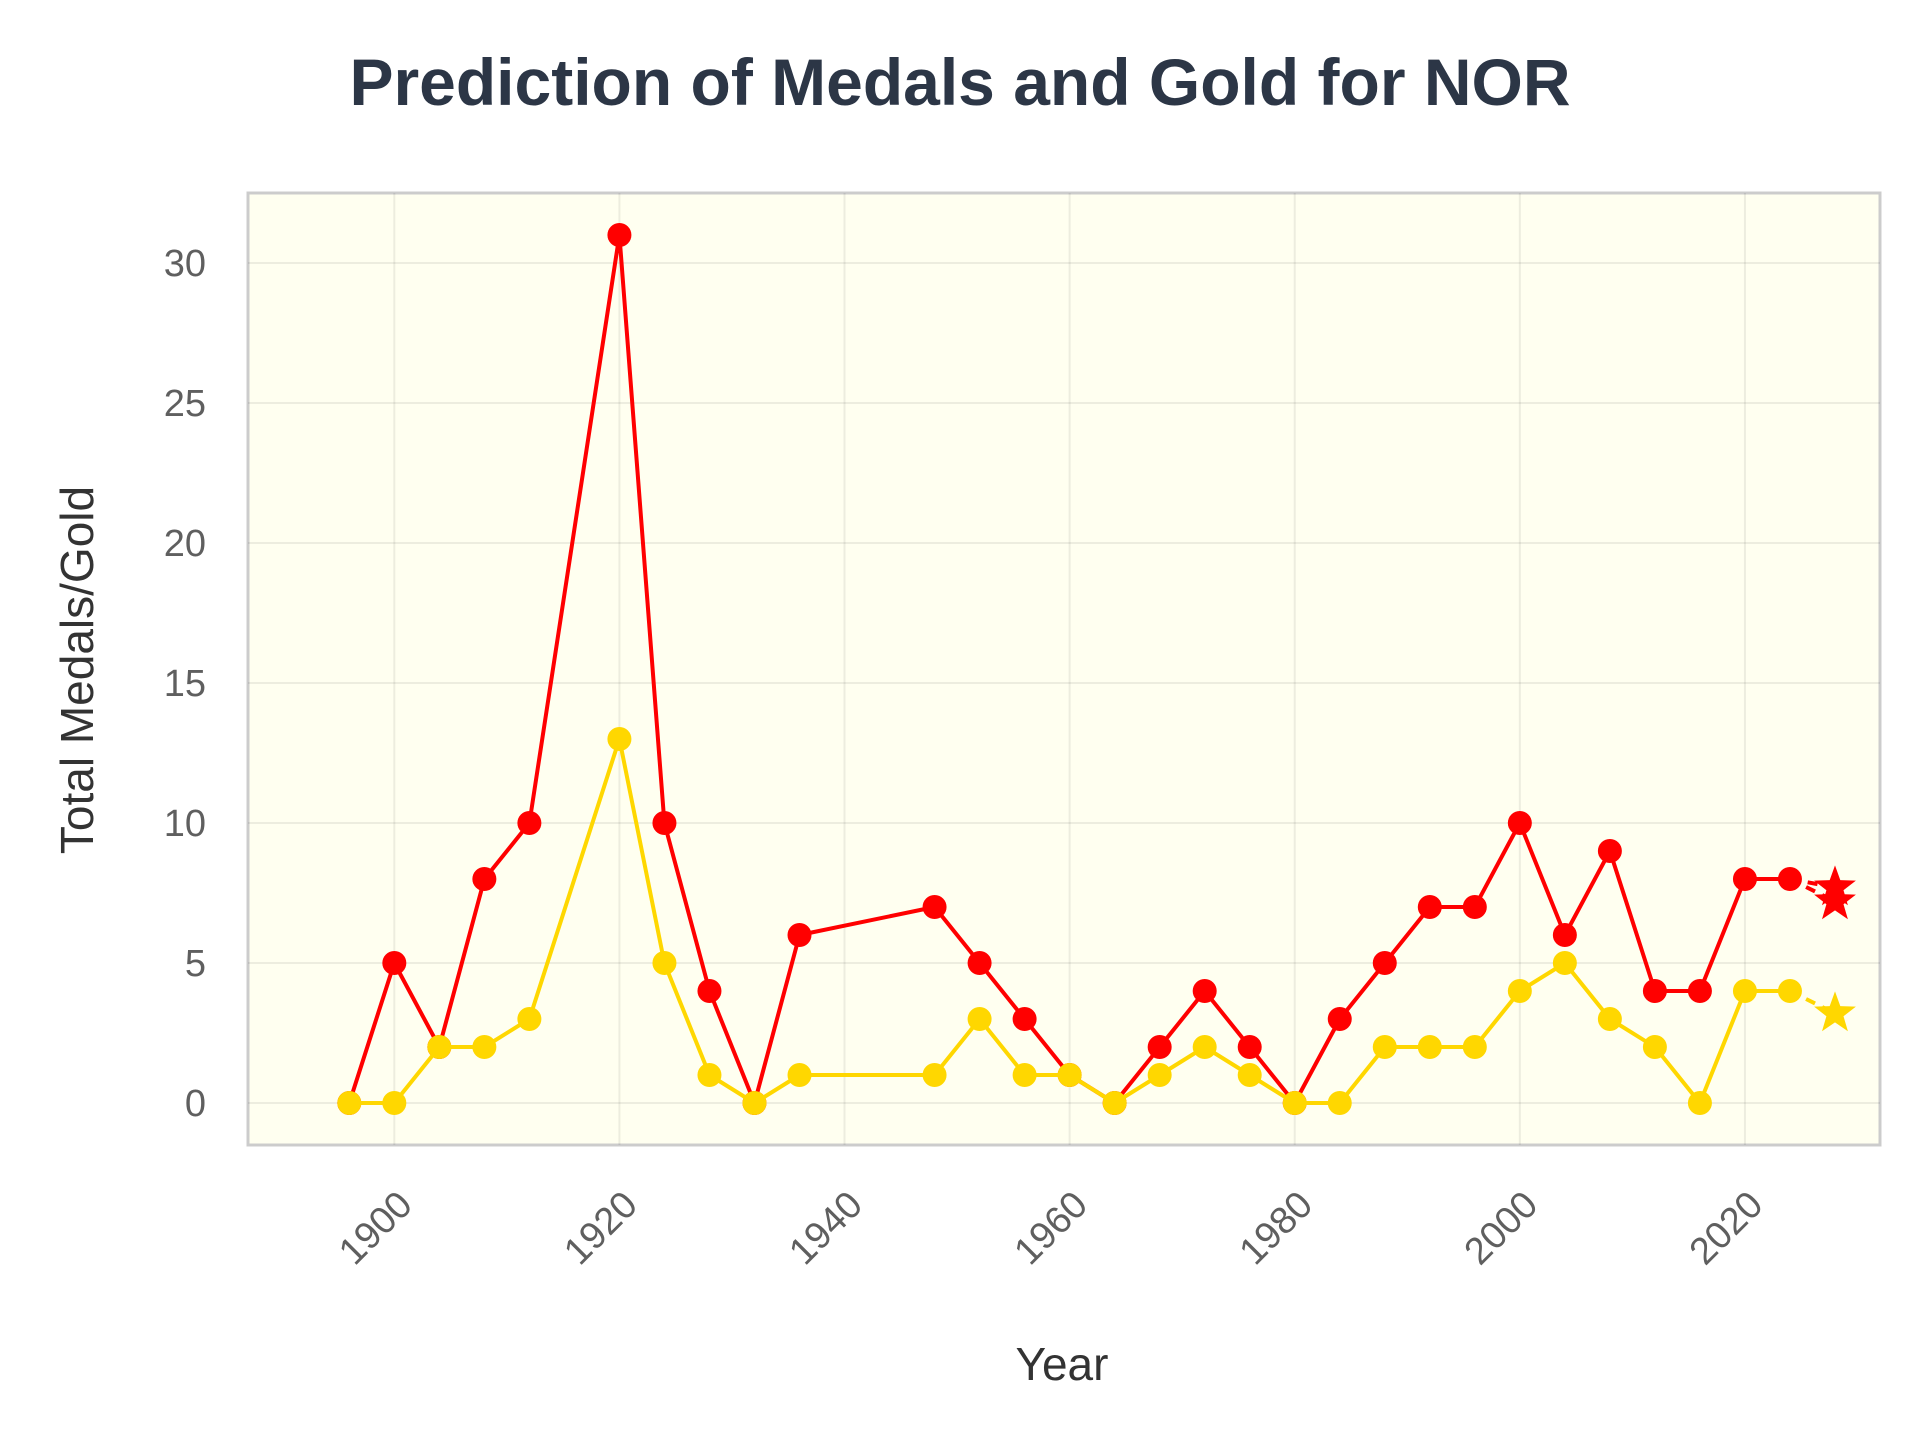  What do you see at coordinates (185, 404) in the screenshot?
I see `y-tick-label: 25` at bounding box center [185, 404].